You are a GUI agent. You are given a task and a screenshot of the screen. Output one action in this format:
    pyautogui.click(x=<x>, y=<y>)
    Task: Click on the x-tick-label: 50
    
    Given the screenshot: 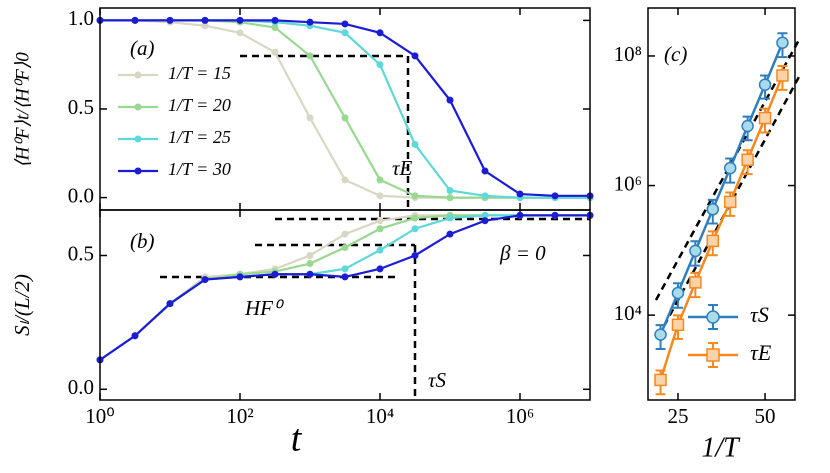 What is the action you would take?
    pyautogui.click(x=765, y=416)
    